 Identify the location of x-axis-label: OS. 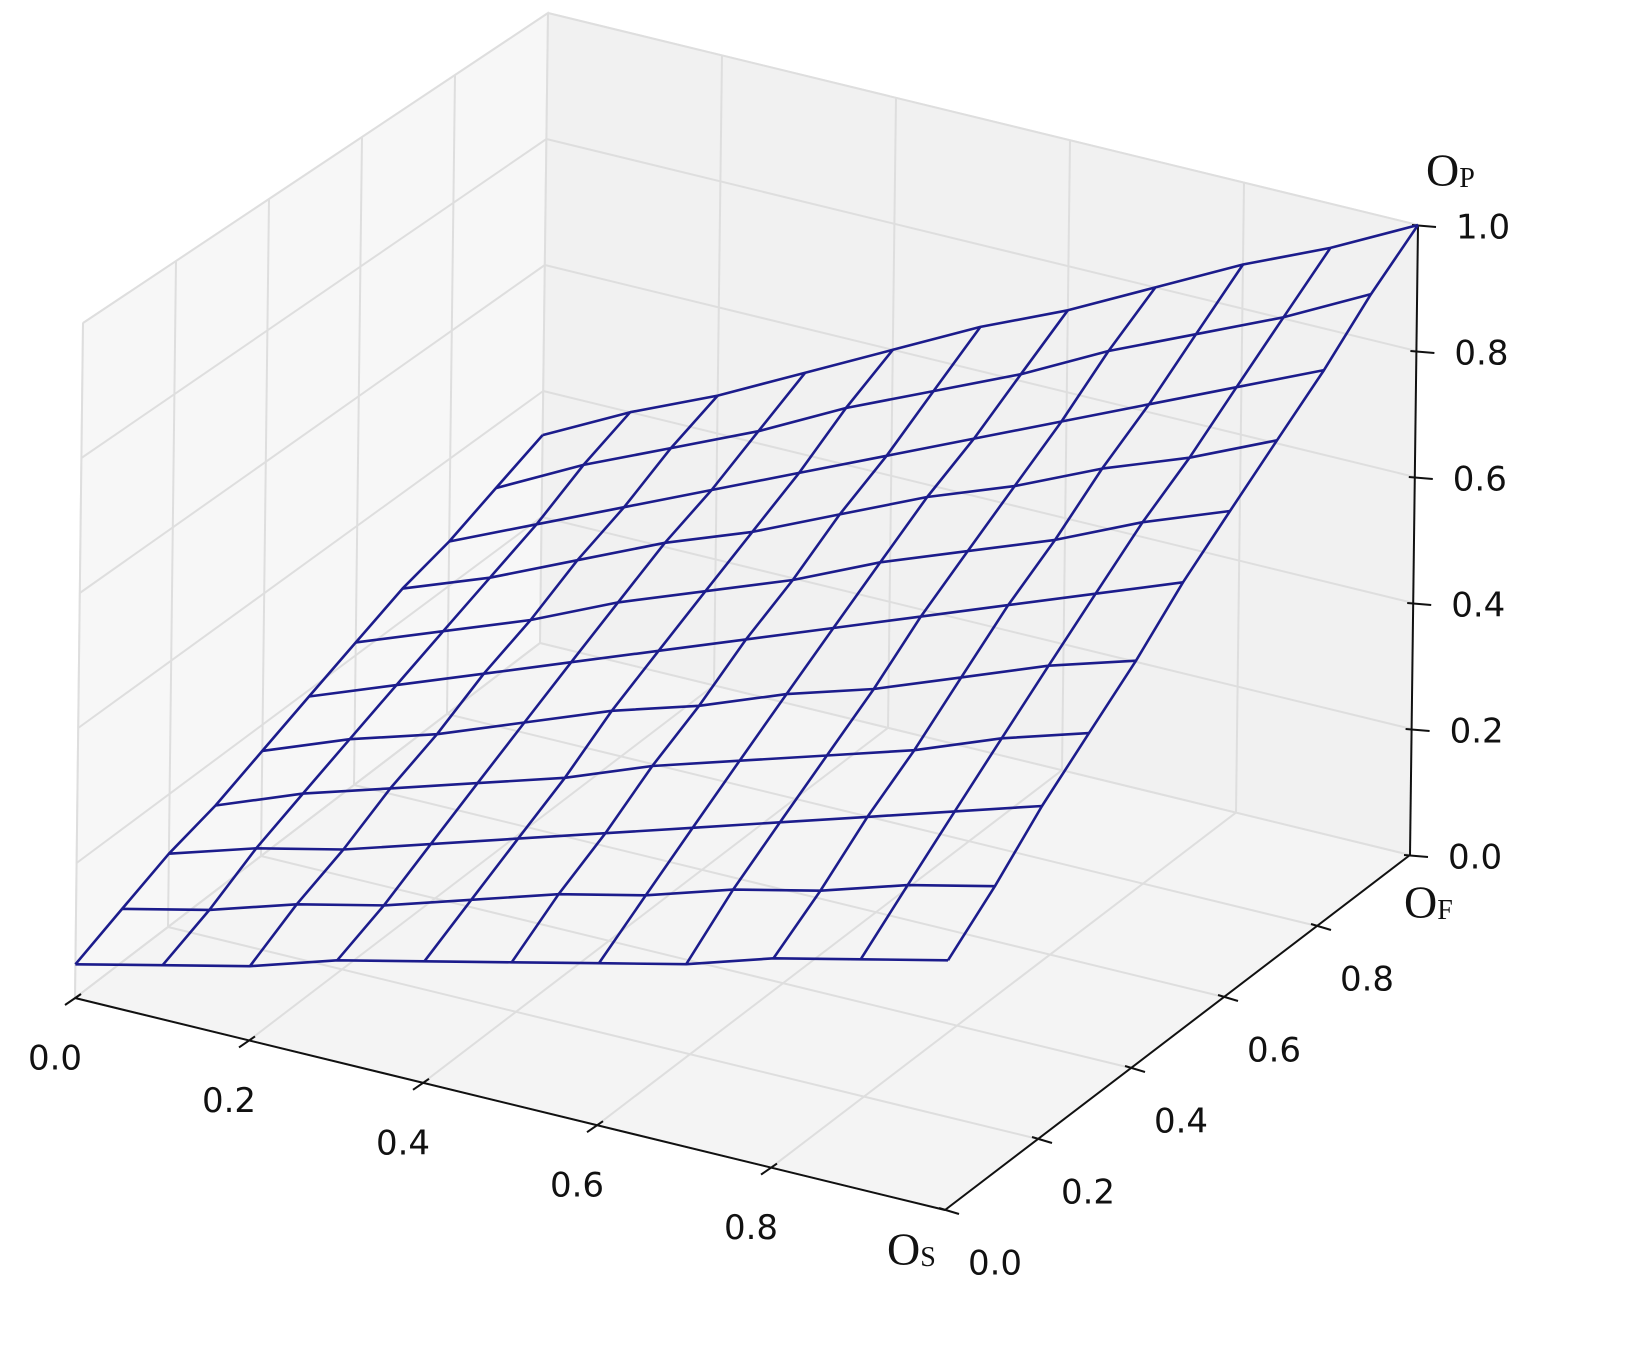
(911, 1249).